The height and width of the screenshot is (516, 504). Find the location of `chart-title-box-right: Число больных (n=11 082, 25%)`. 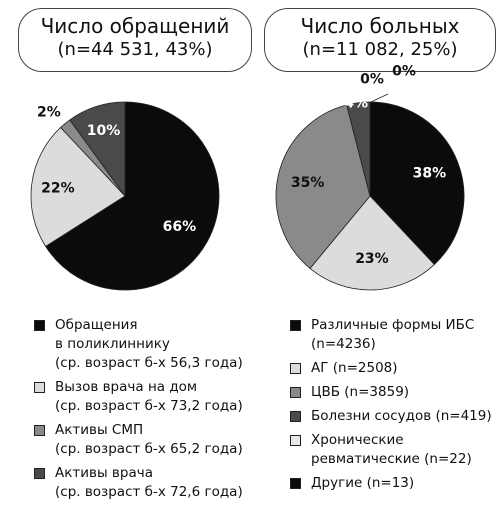

chart-title-box-right: Число больных (n=11 082, 25%) is located at coordinates (380, 40).